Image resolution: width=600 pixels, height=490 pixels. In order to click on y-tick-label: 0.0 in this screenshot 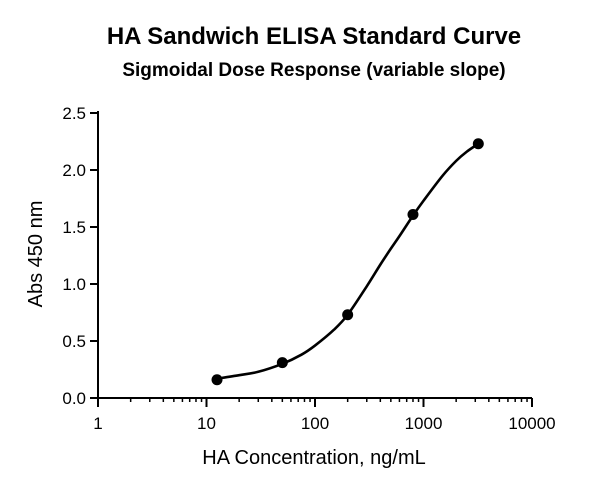, I will do `click(74, 398)`.